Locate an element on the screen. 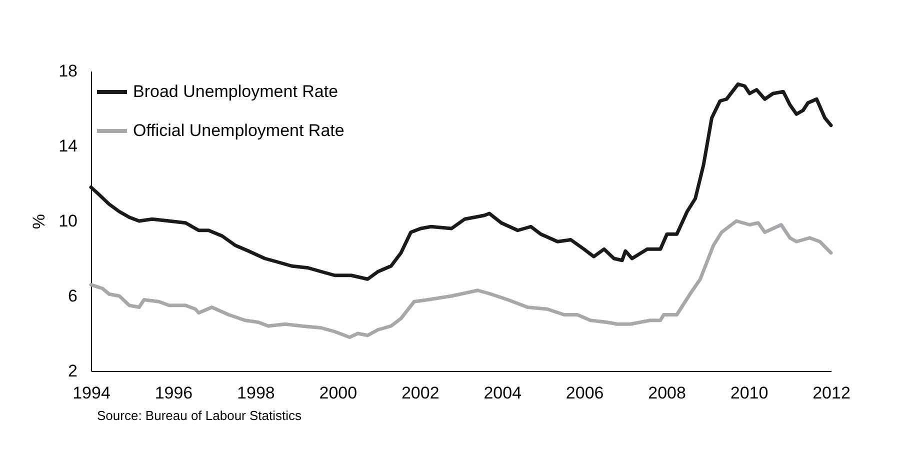 The height and width of the screenshot is (459, 903). y-tick-label: 14 is located at coordinates (68, 146).